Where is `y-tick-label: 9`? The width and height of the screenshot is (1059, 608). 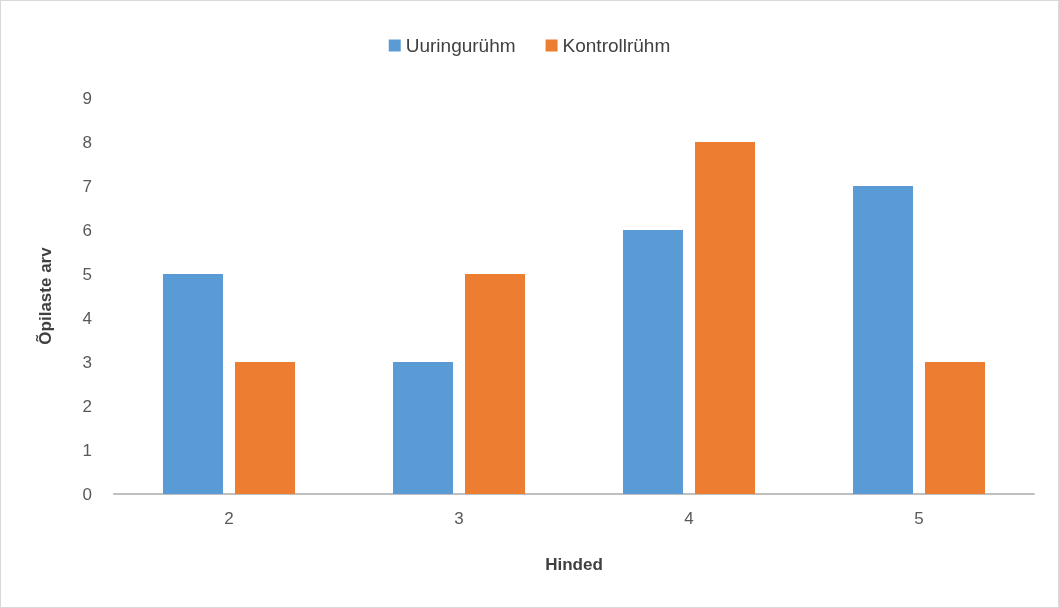 y-tick-label: 9 is located at coordinates (87, 98).